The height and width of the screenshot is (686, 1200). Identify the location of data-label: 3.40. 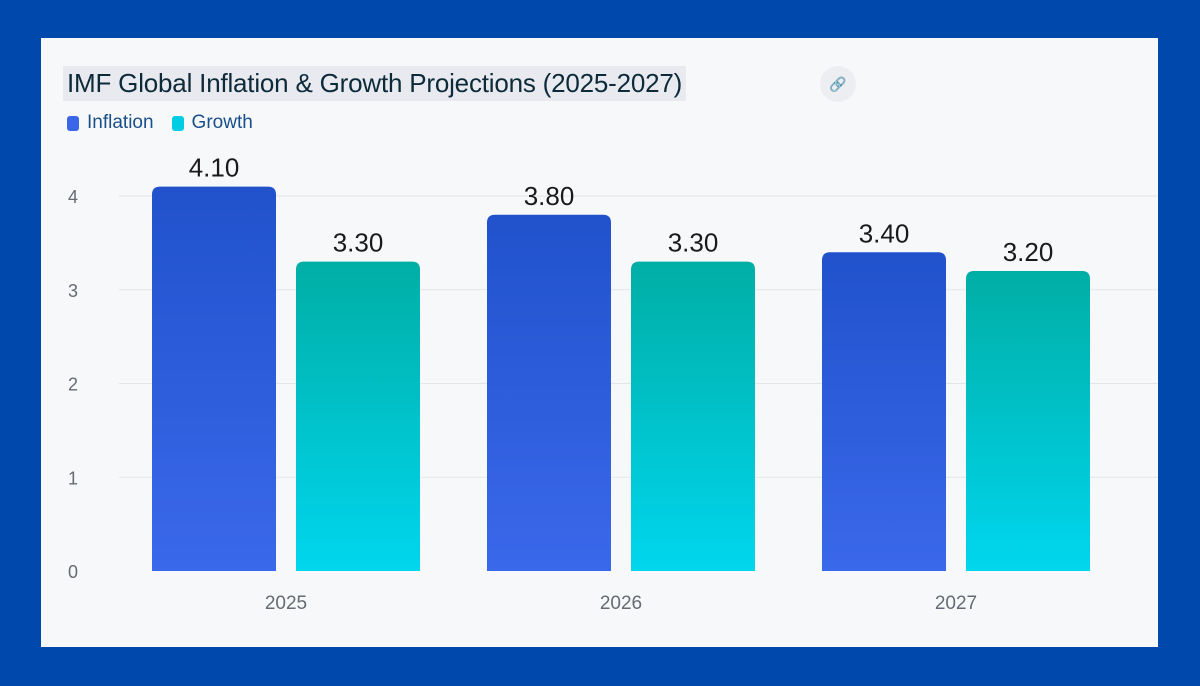
(884, 233).